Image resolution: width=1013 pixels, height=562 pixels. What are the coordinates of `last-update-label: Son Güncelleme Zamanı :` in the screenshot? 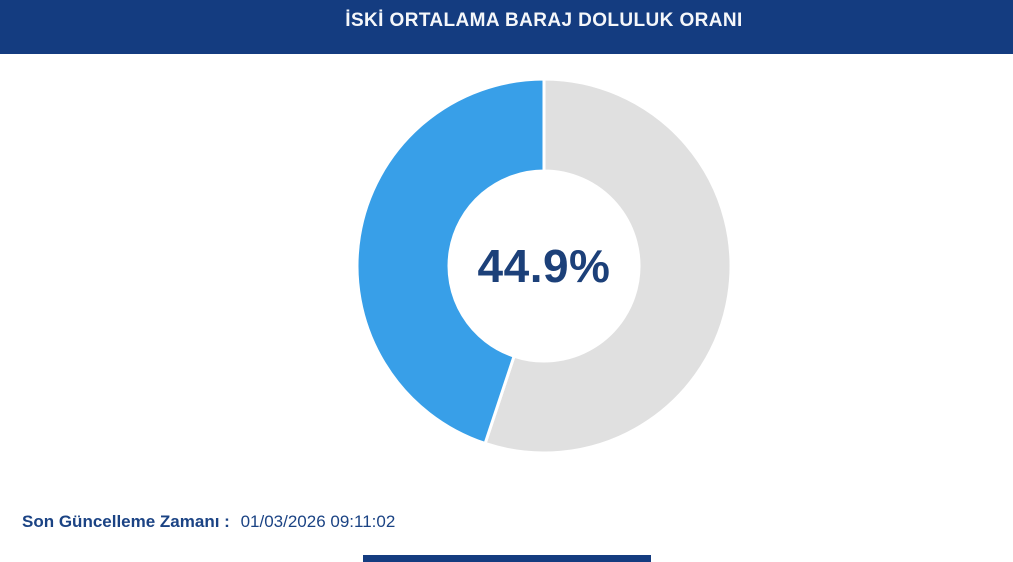 It's located at (126, 521).